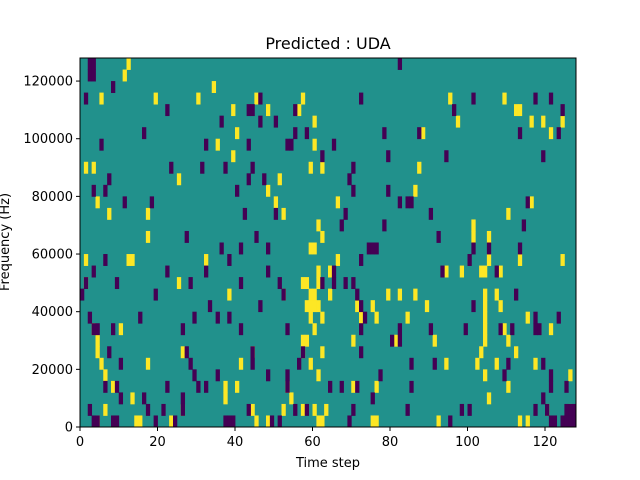 The height and width of the screenshot is (480, 640). I want to click on y-tick-label: 120000, so click(48, 82).